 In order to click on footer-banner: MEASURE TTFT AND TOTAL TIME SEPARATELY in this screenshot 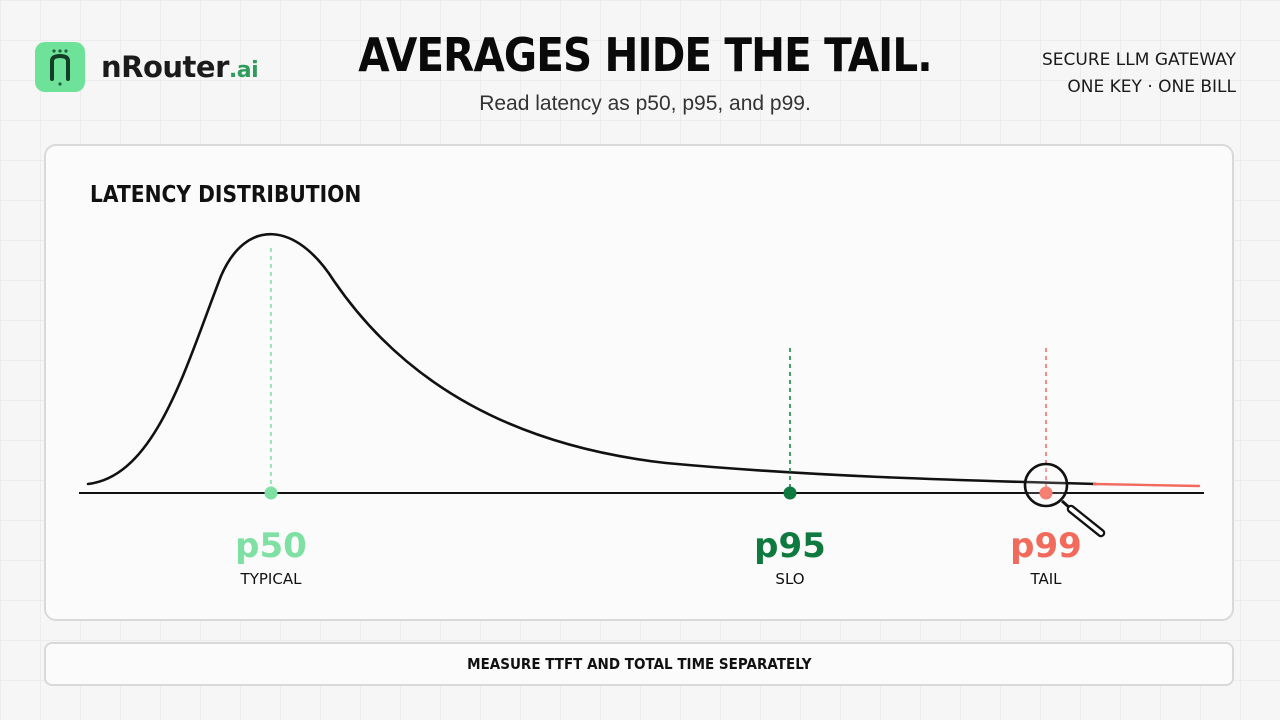, I will do `click(639, 664)`.